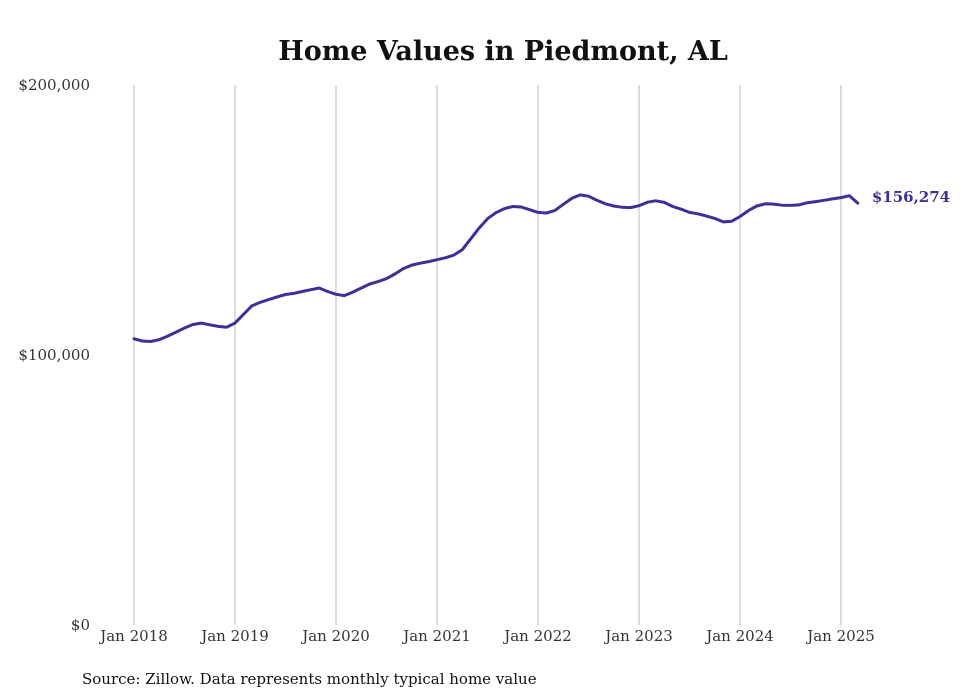 This screenshot has width=980, height=699. What do you see at coordinates (739, 636) in the screenshot?
I see `x-tick-label: Jan 2024` at bounding box center [739, 636].